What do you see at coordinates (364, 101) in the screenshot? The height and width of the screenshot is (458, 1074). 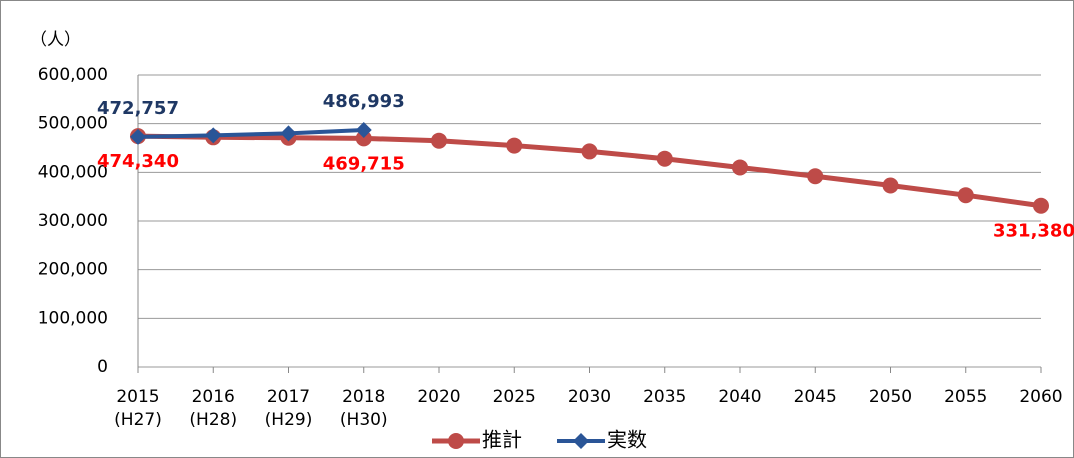 I see `value-label: 486,993` at bounding box center [364, 101].